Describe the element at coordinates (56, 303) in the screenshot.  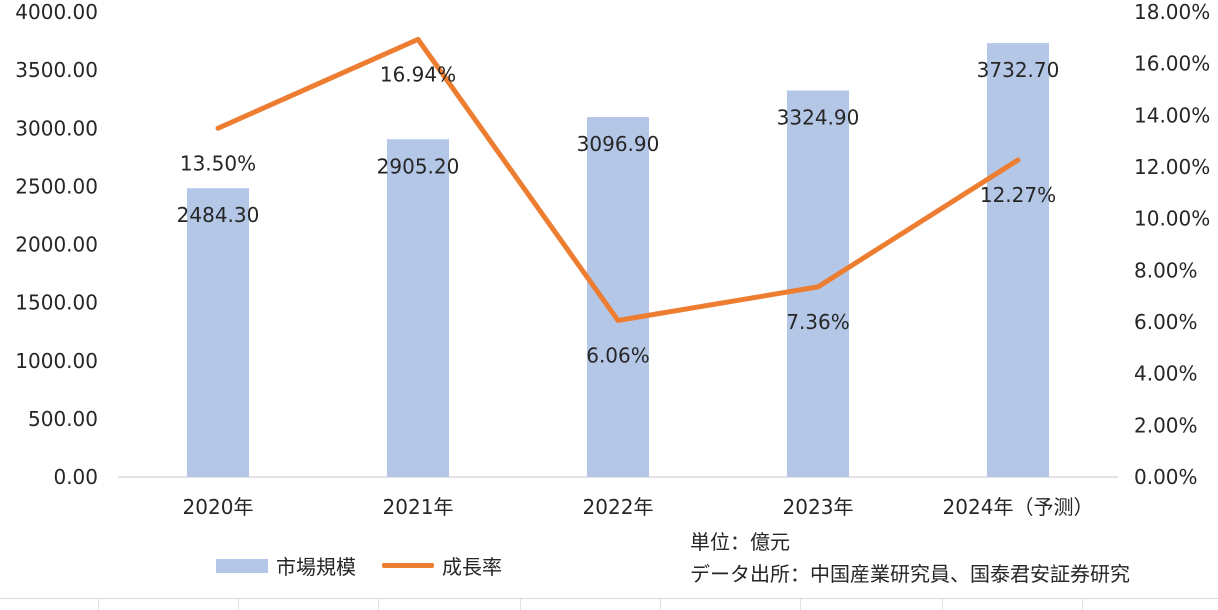
I see `left-axis-tick-label: 1500.00` at that location.